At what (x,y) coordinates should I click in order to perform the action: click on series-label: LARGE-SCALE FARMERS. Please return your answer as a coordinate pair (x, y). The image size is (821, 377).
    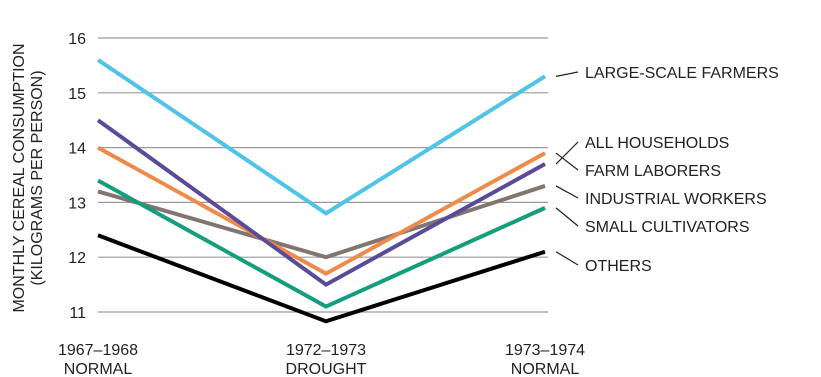
    Looking at the image, I should click on (682, 73).